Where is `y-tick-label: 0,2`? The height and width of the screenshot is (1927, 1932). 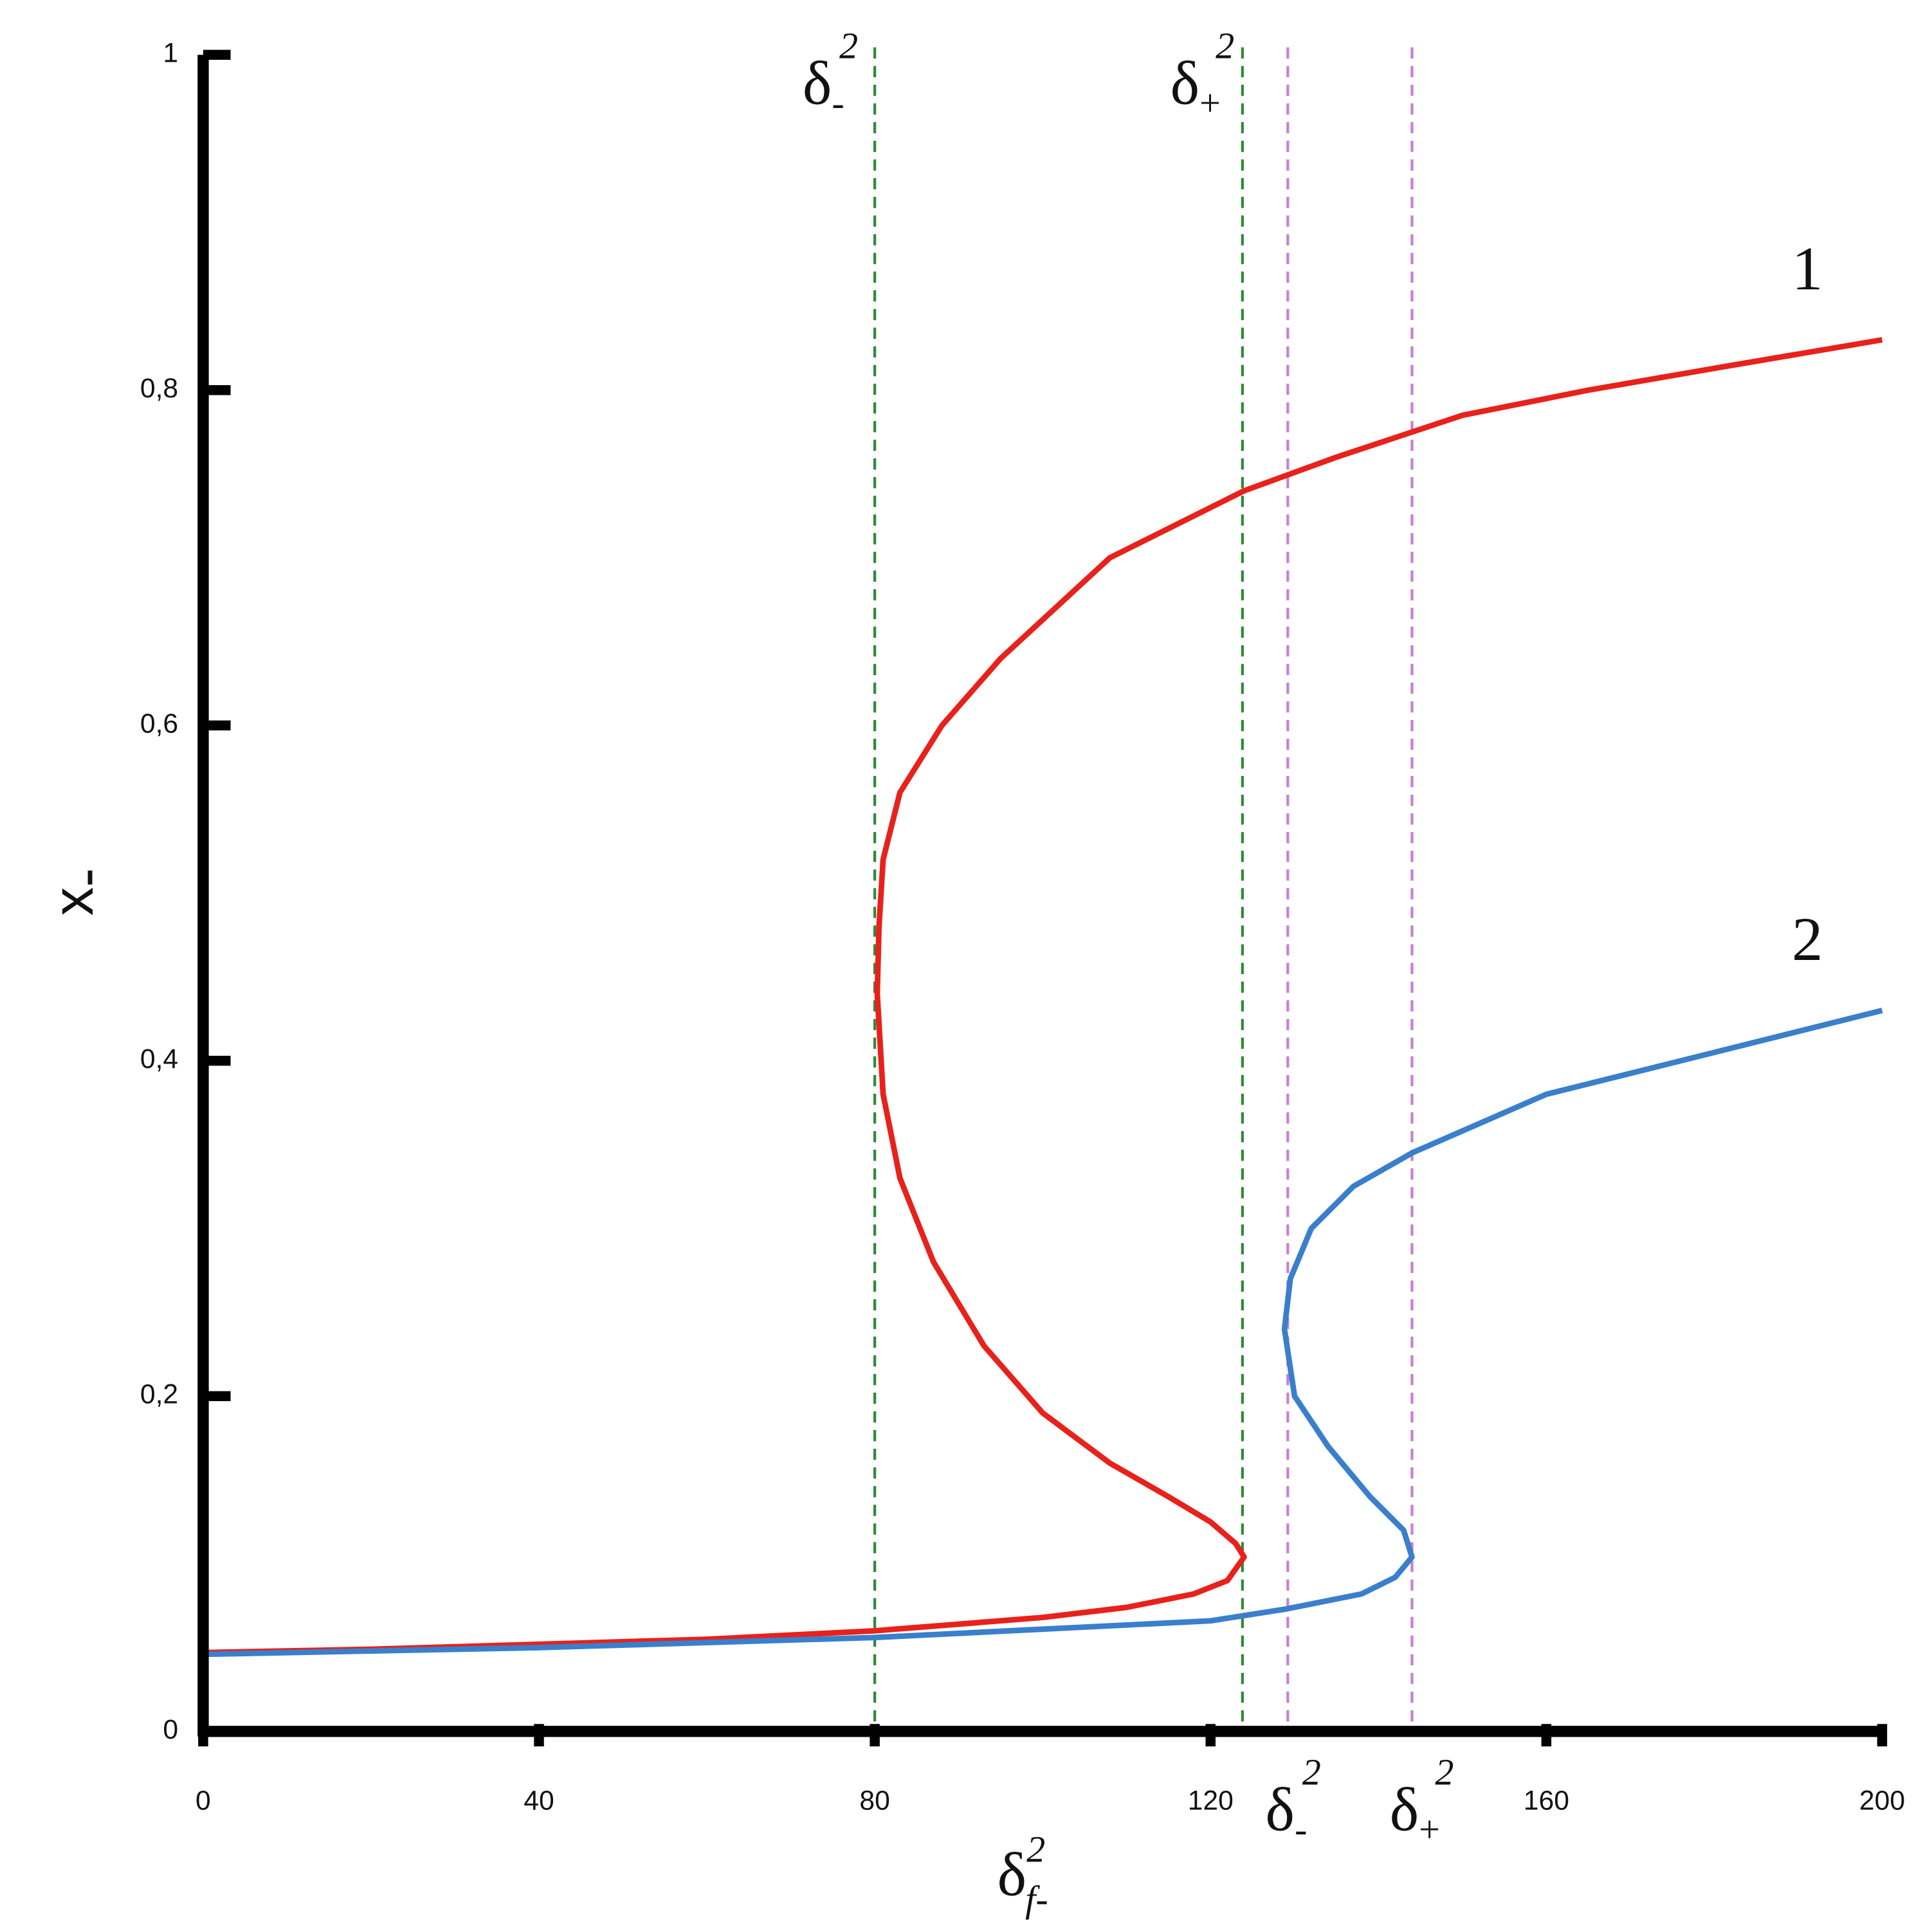 y-tick-label: 0,2 is located at coordinates (159, 1394).